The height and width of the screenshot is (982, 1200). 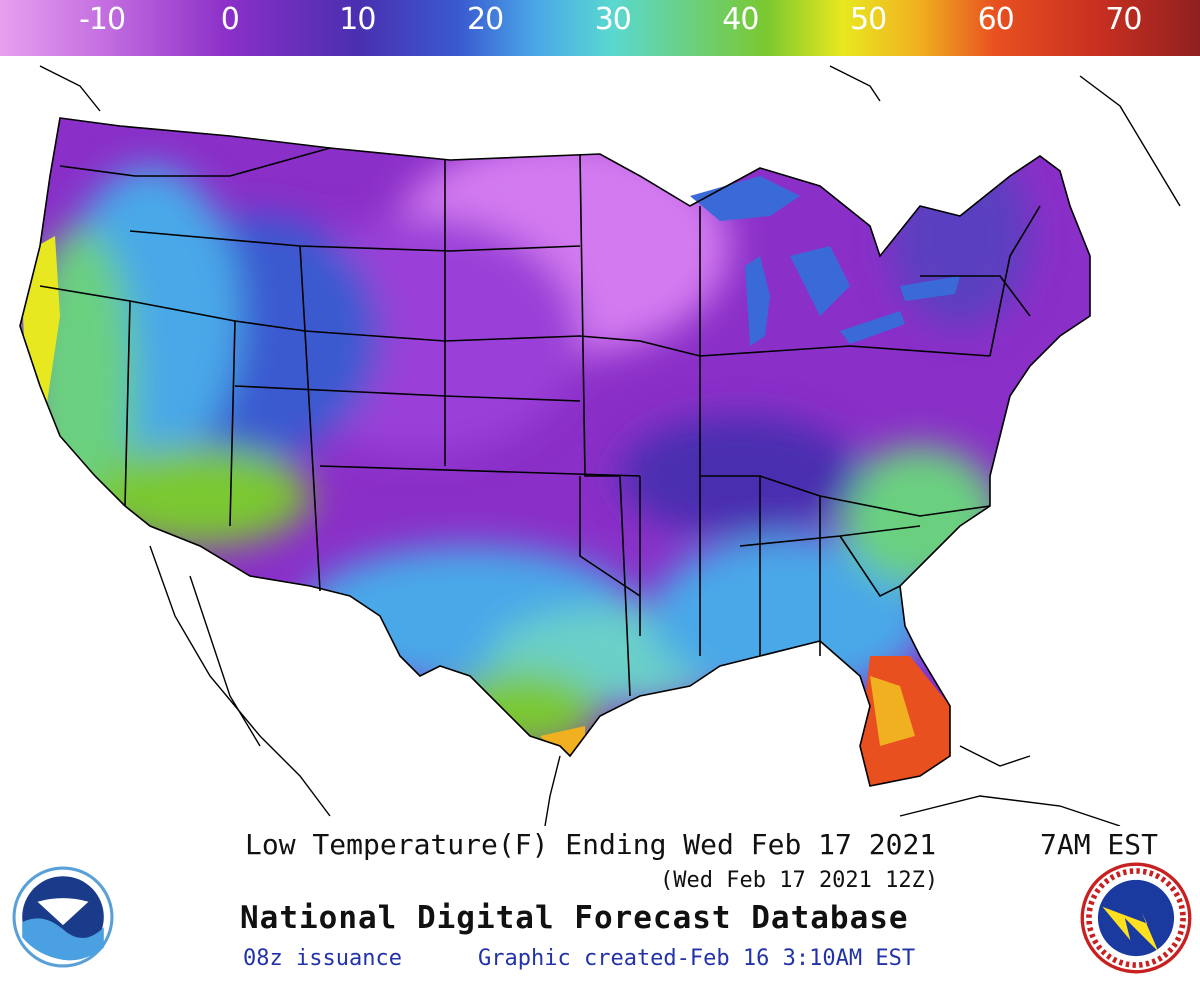 I want to click on map-valid-time: 7AM EST, so click(x=1099, y=844).